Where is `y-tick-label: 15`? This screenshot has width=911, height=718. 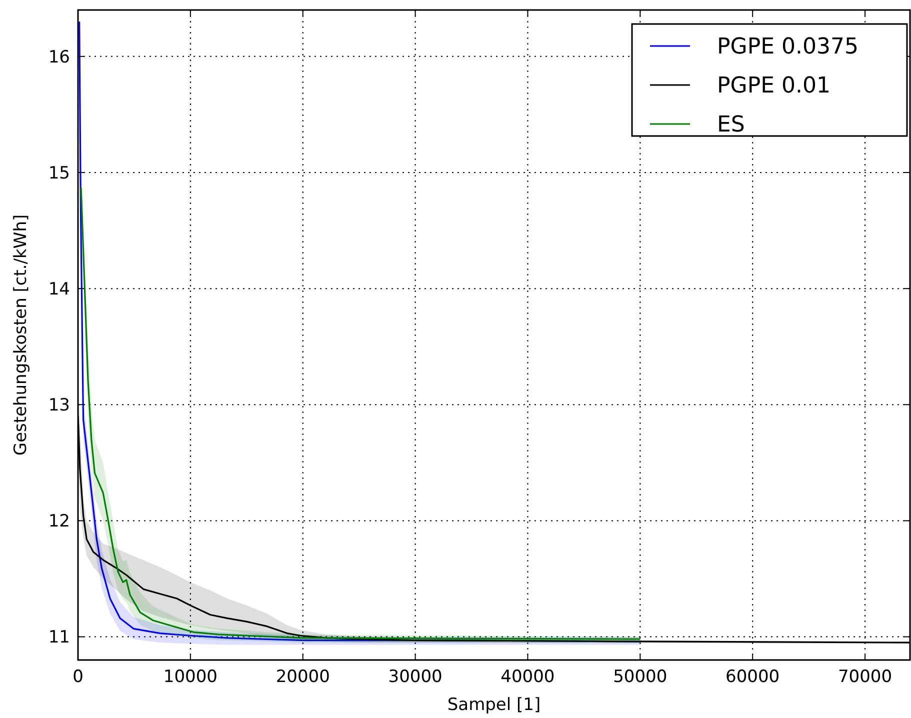 y-tick-label: 15 is located at coordinates (59, 173).